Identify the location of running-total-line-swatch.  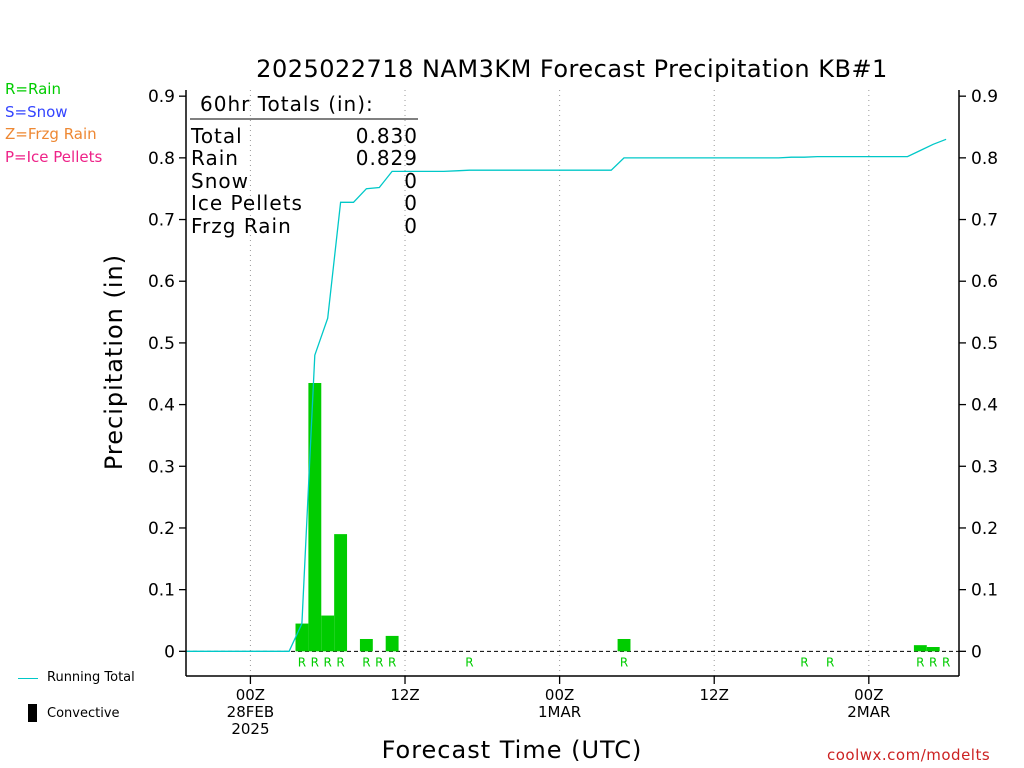
(28, 678).